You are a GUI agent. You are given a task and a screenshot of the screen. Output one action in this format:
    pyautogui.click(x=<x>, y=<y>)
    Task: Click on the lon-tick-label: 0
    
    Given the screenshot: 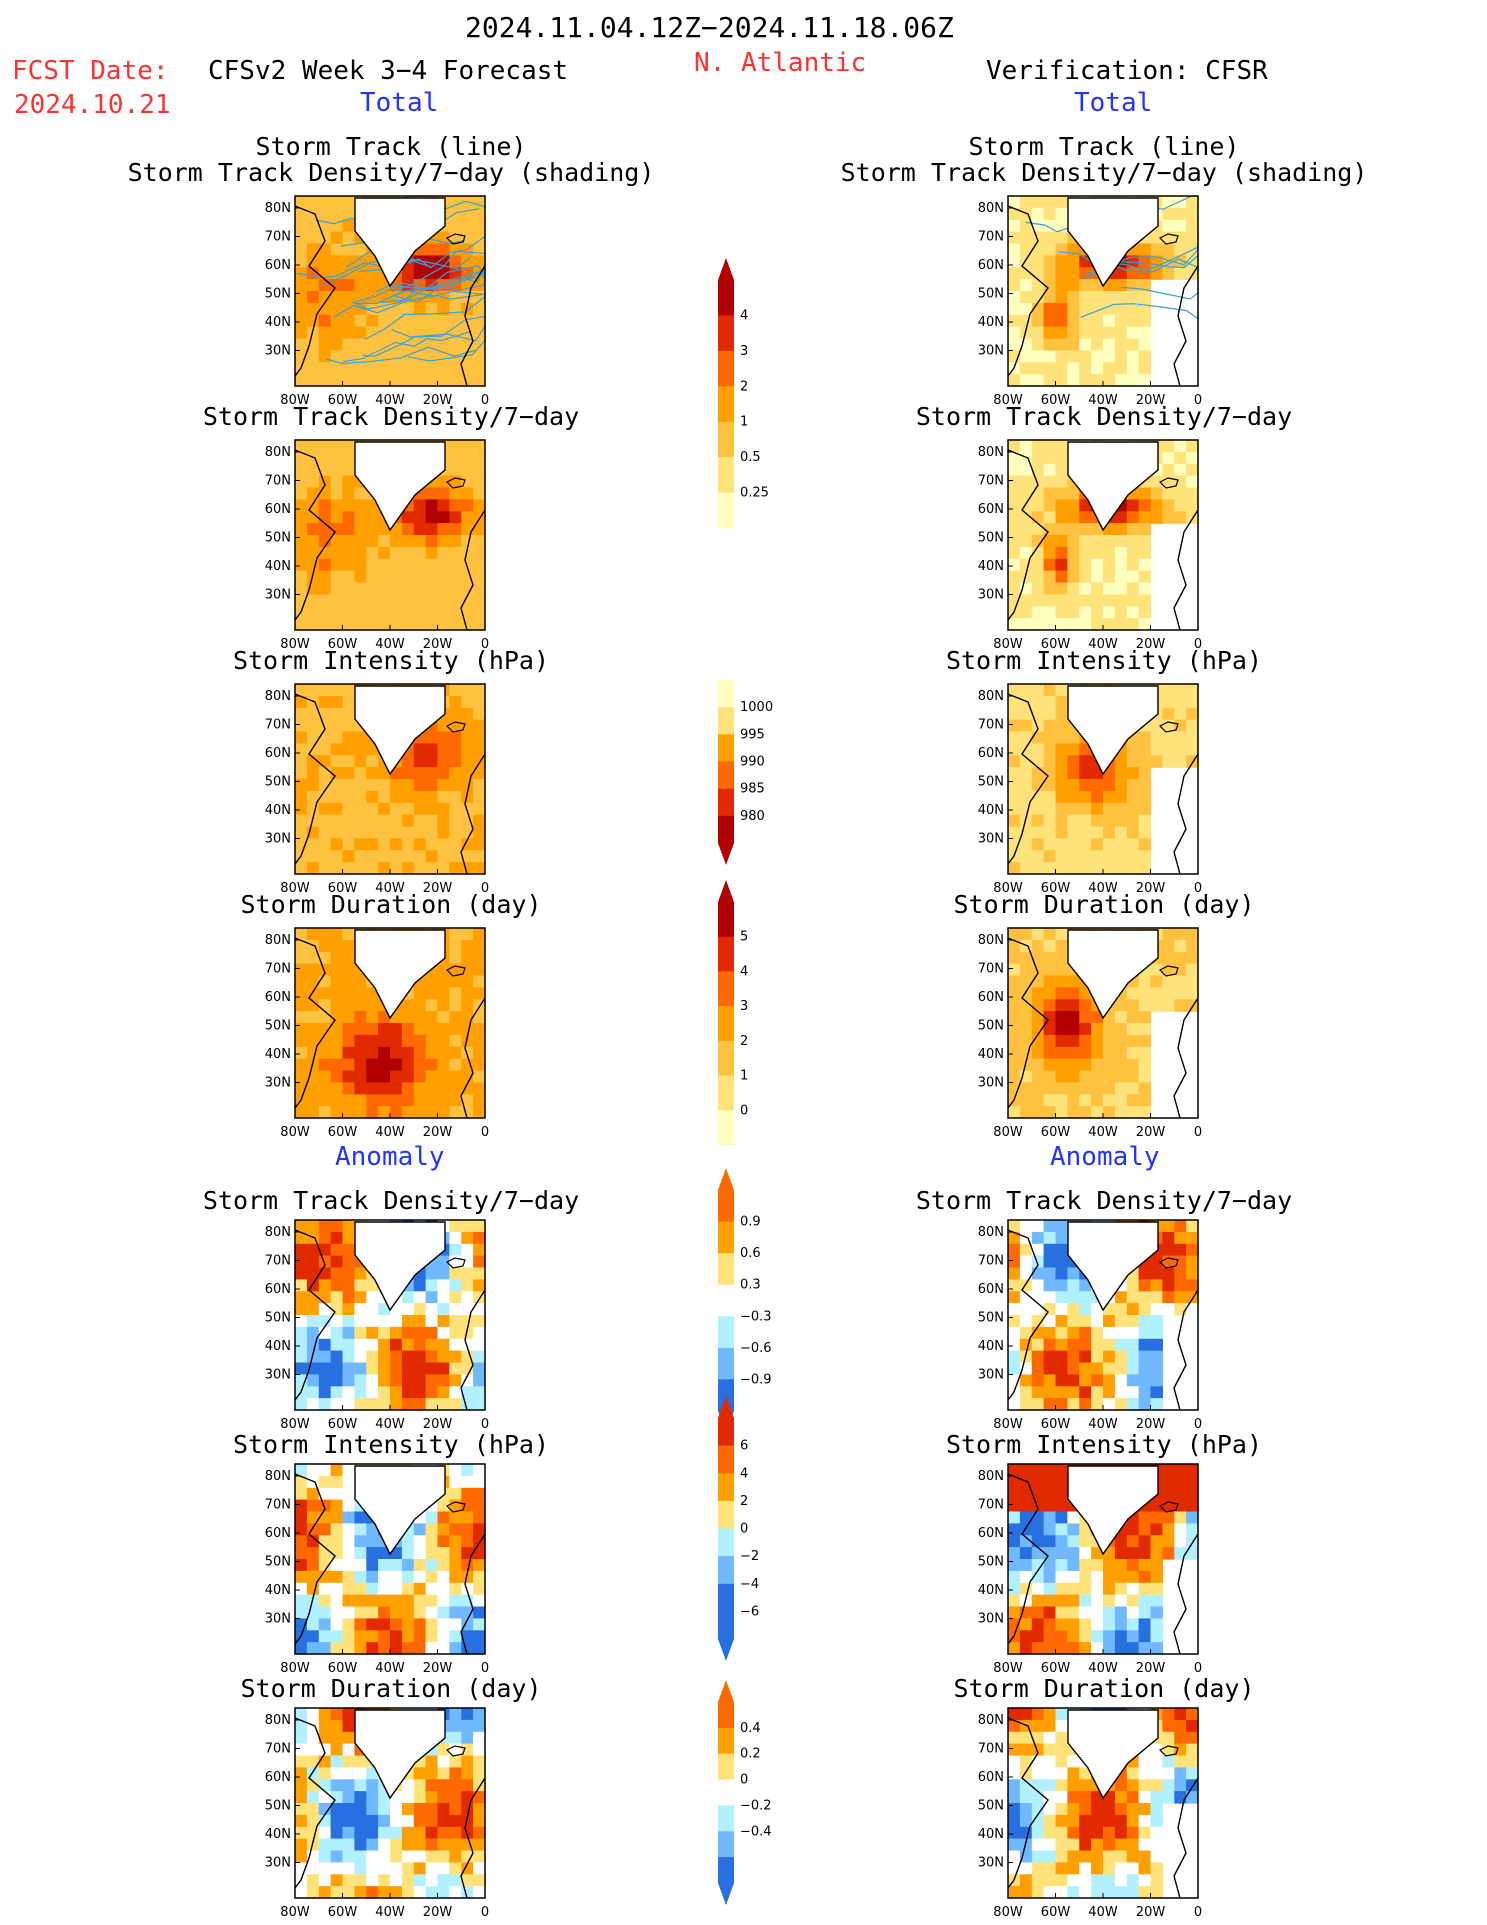 What is the action you would take?
    pyautogui.click(x=1198, y=1668)
    